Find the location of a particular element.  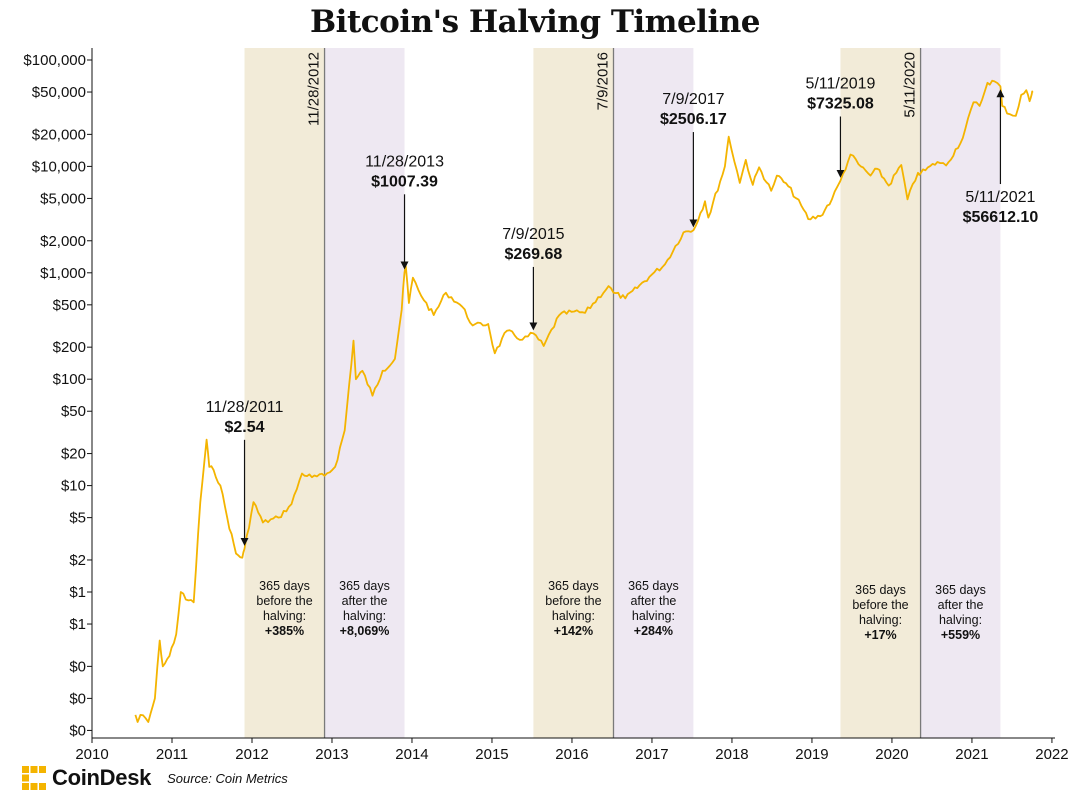

x-tick-label: 2016 is located at coordinates (571, 753).